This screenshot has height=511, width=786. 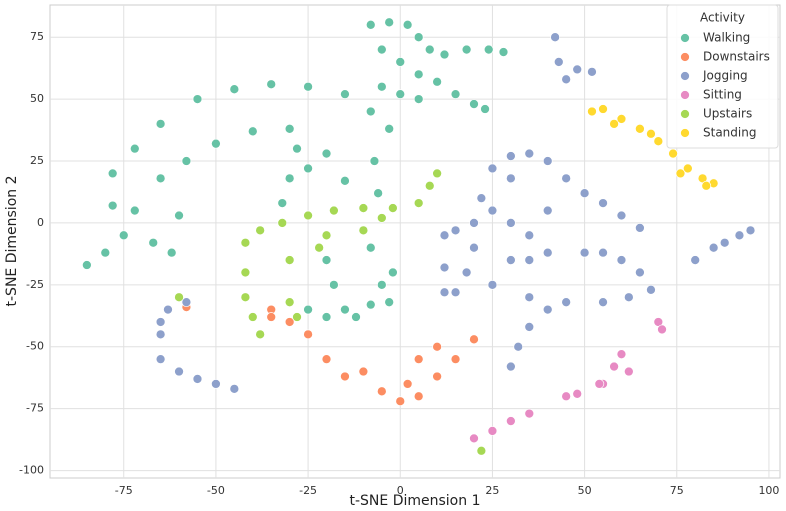 I want to click on legend-label: Standing, so click(x=729, y=133).